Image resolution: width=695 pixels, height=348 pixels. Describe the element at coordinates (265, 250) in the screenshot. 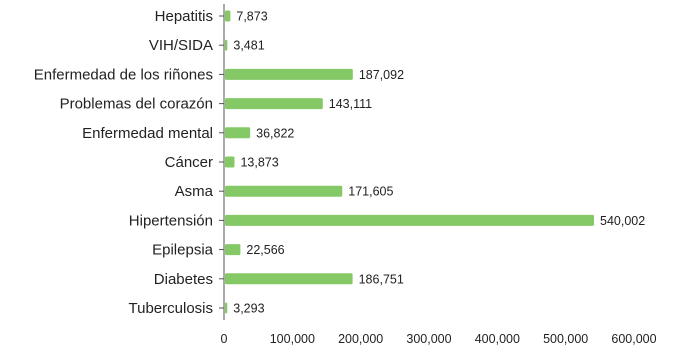

I see `value-label-8: 22,566` at that location.